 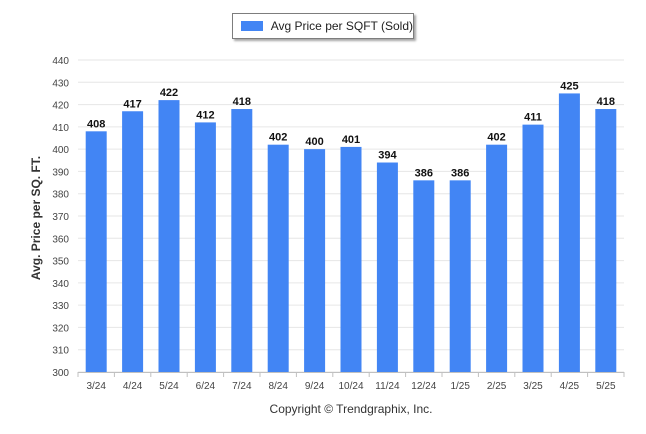 I want to click on copyright-footer: Copyright © Trendgraphix, Inc., so click(x=351, y=409).